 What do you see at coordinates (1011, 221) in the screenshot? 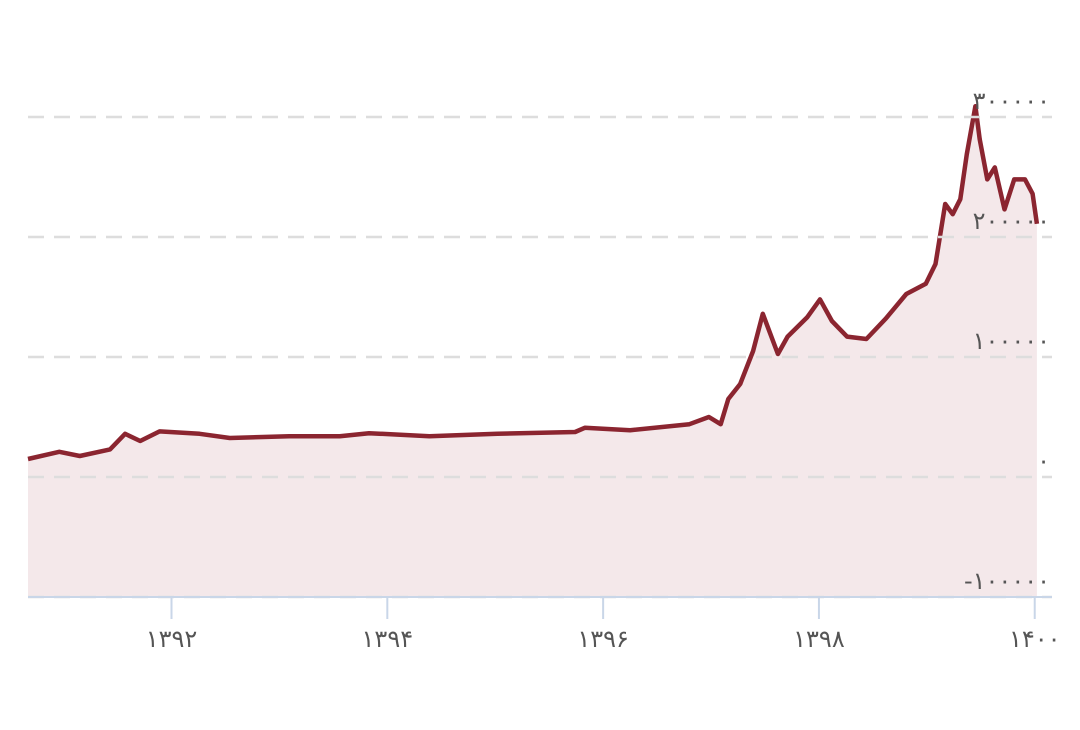
I see `y-tick-label: ۲۰۰۰۰۰` at bounding box center [1011, 221].